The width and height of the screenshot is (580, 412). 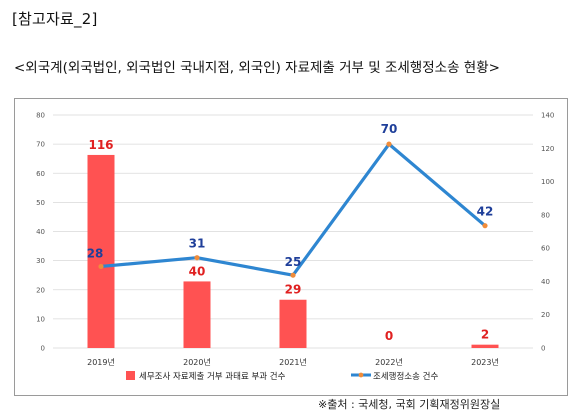 What do you see at coordinates (55, 19) in the screenshot?
I see `doc-label: [참고자료_2]` at bounding box center [55, 19].